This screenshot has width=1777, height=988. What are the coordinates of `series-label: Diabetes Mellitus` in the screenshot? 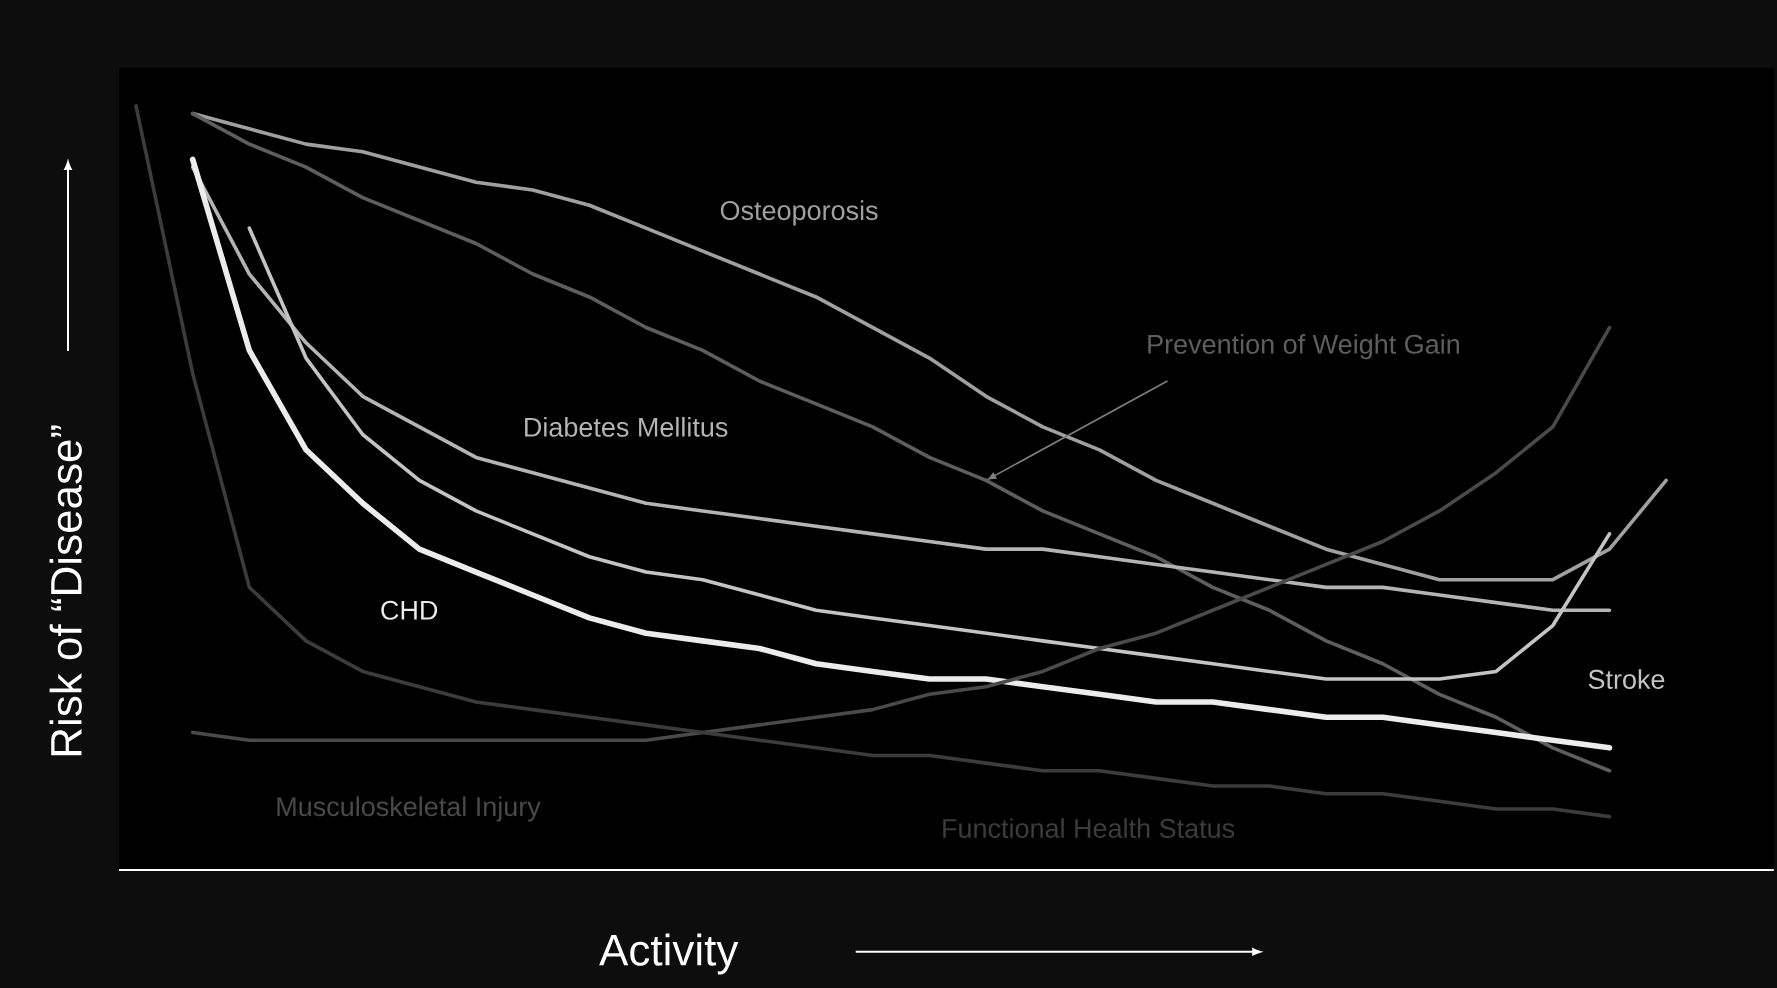 It's located at (626, 426).